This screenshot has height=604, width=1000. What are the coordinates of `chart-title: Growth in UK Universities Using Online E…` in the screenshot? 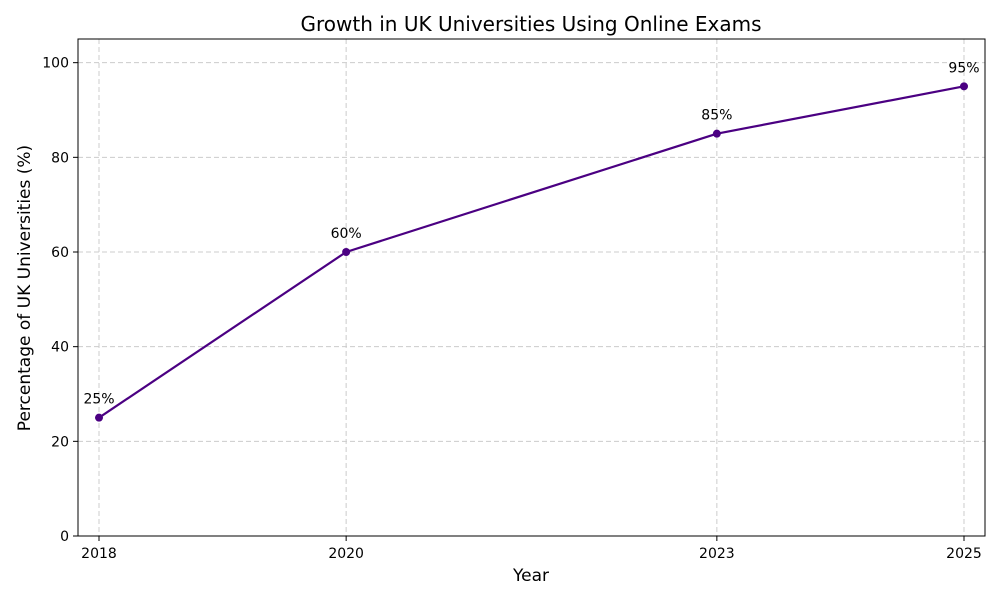 It's located at (531, 24).